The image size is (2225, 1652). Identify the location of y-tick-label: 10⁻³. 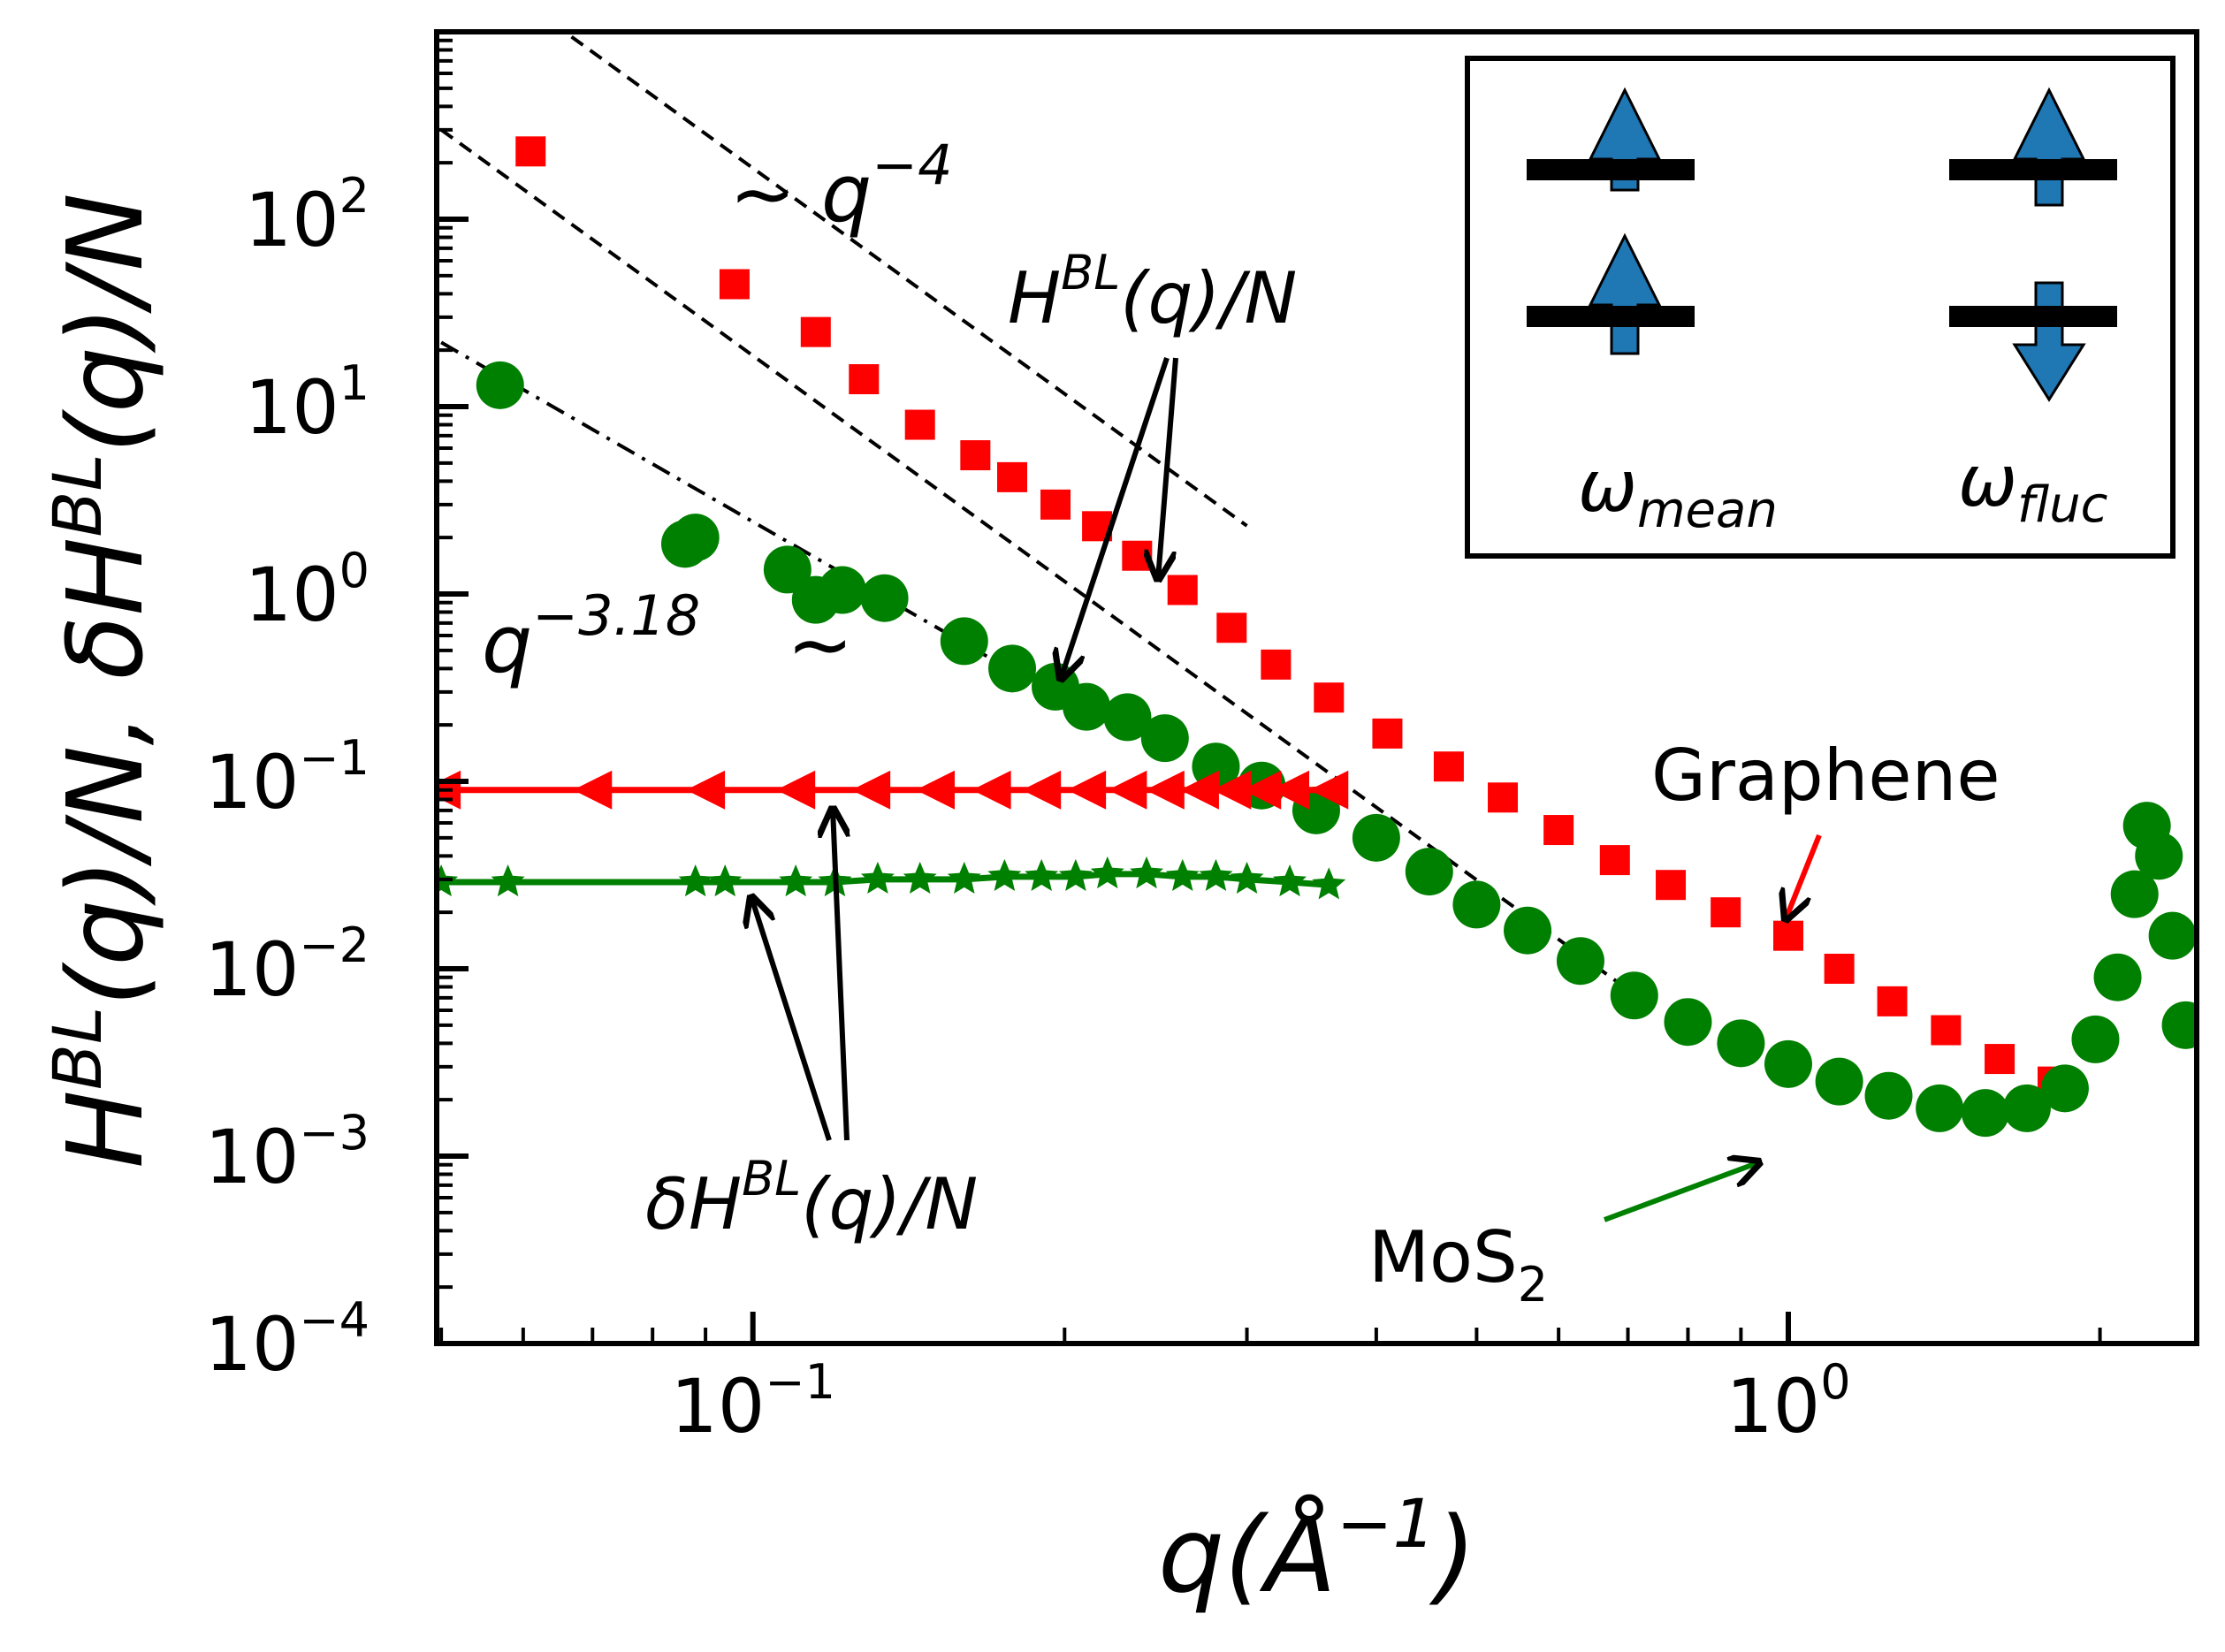
(287, 1152).